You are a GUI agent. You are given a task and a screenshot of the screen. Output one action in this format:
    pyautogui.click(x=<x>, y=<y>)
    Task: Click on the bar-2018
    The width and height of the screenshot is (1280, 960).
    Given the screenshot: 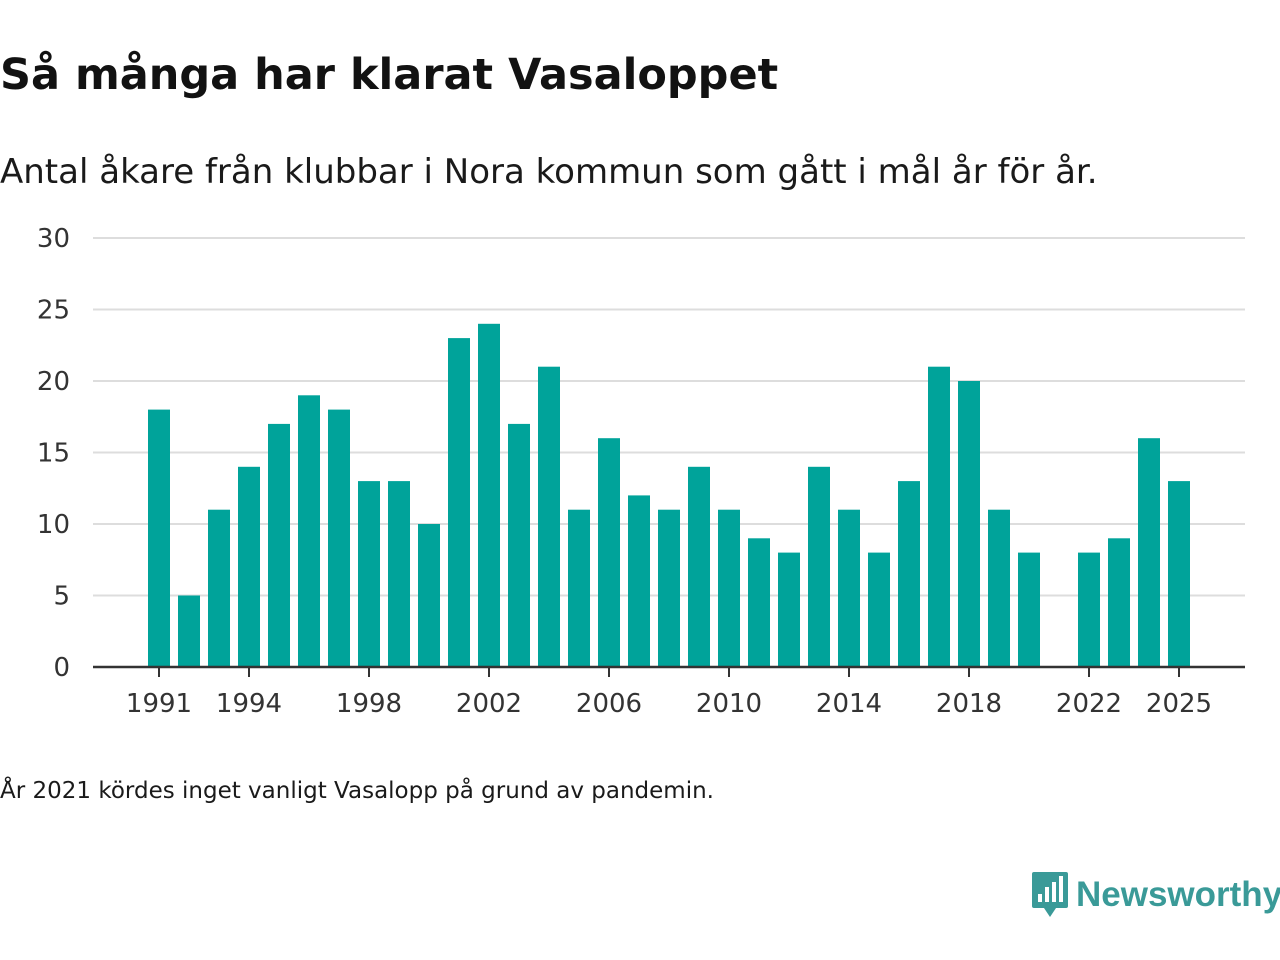 What is the action you would take?
    pyautogui.click(x=969, y=524)
    